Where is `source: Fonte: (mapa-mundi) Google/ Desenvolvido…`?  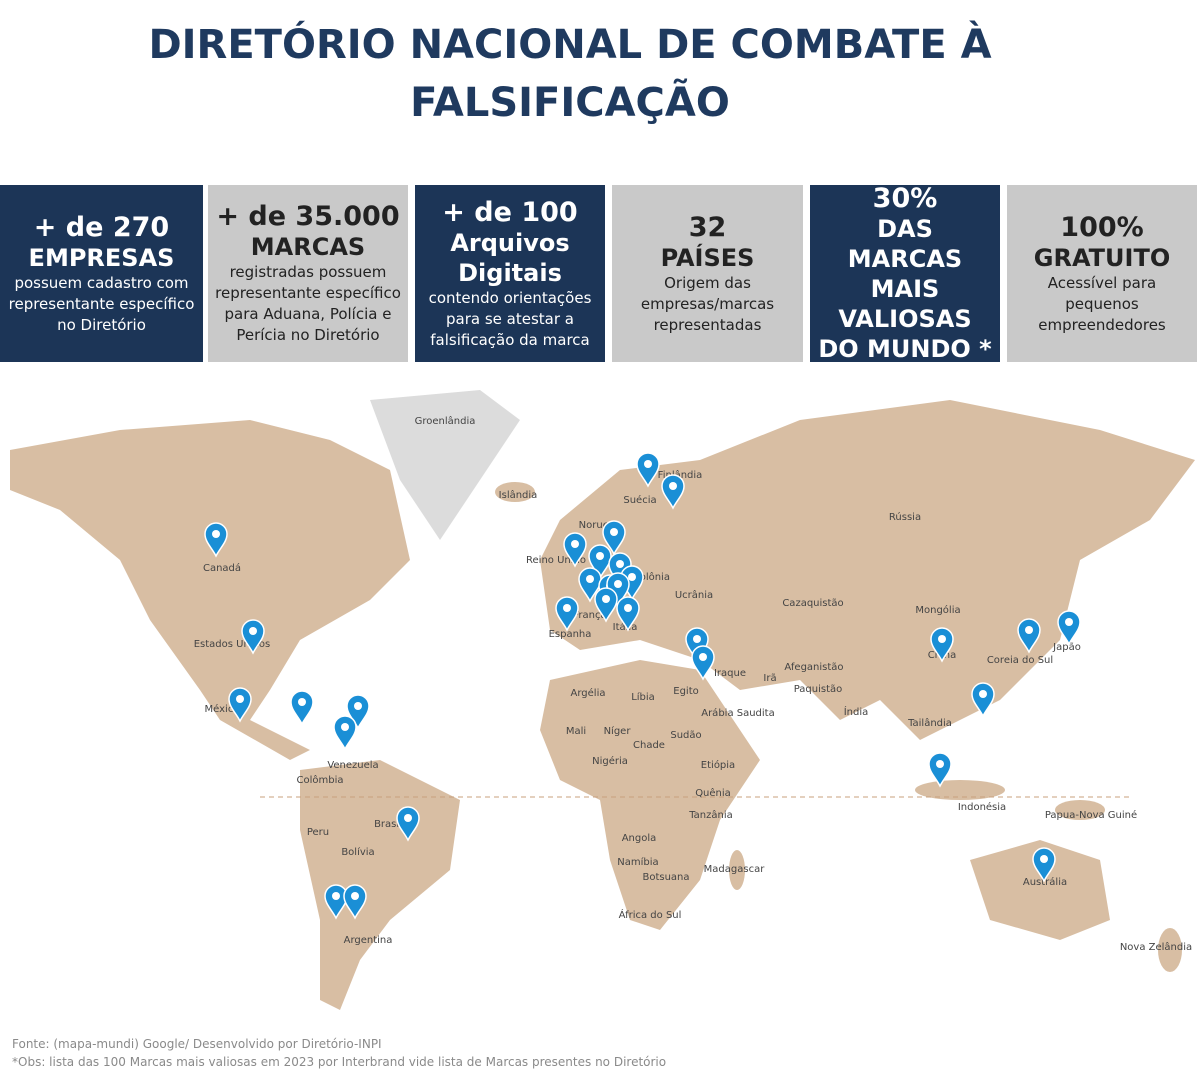 source: Fonte: (mapa-mundi) Google/ Desenvolvido… is located at coordinates (197, 1044).